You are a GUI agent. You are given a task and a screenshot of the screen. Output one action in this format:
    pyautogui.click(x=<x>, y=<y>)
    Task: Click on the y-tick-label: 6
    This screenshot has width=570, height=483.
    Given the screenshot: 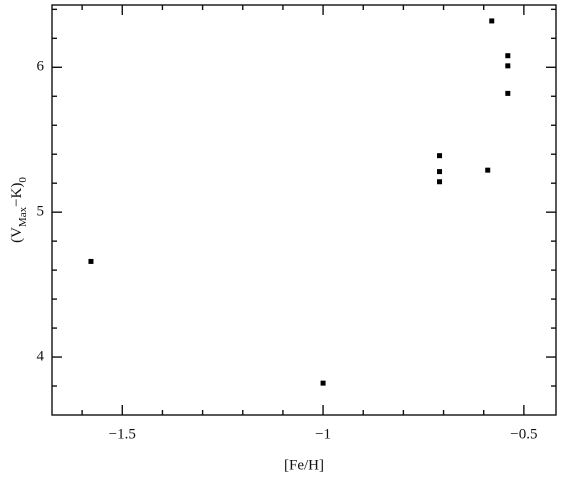 What is the action you would take?
    pyautogui.click(x=41, y=67)
    